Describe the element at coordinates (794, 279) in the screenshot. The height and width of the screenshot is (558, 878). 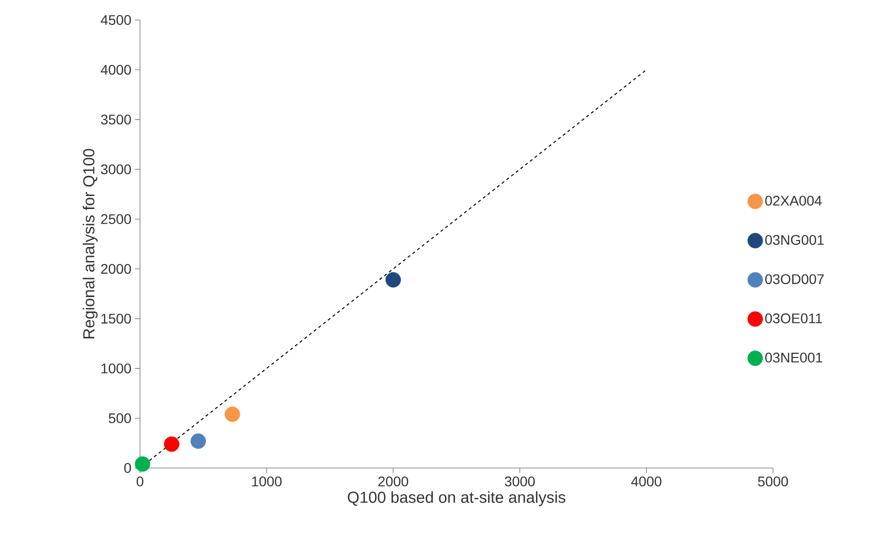
I see `legend-label: 03OD007` at that location.